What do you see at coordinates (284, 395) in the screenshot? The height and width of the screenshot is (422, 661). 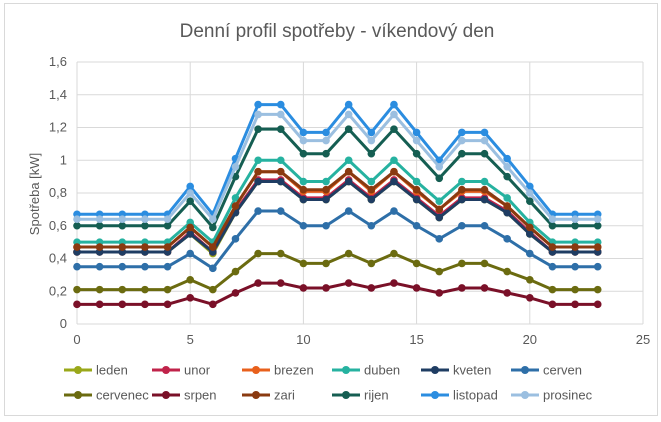 I see `legend-label: zari` at bounding box center [284, 395].